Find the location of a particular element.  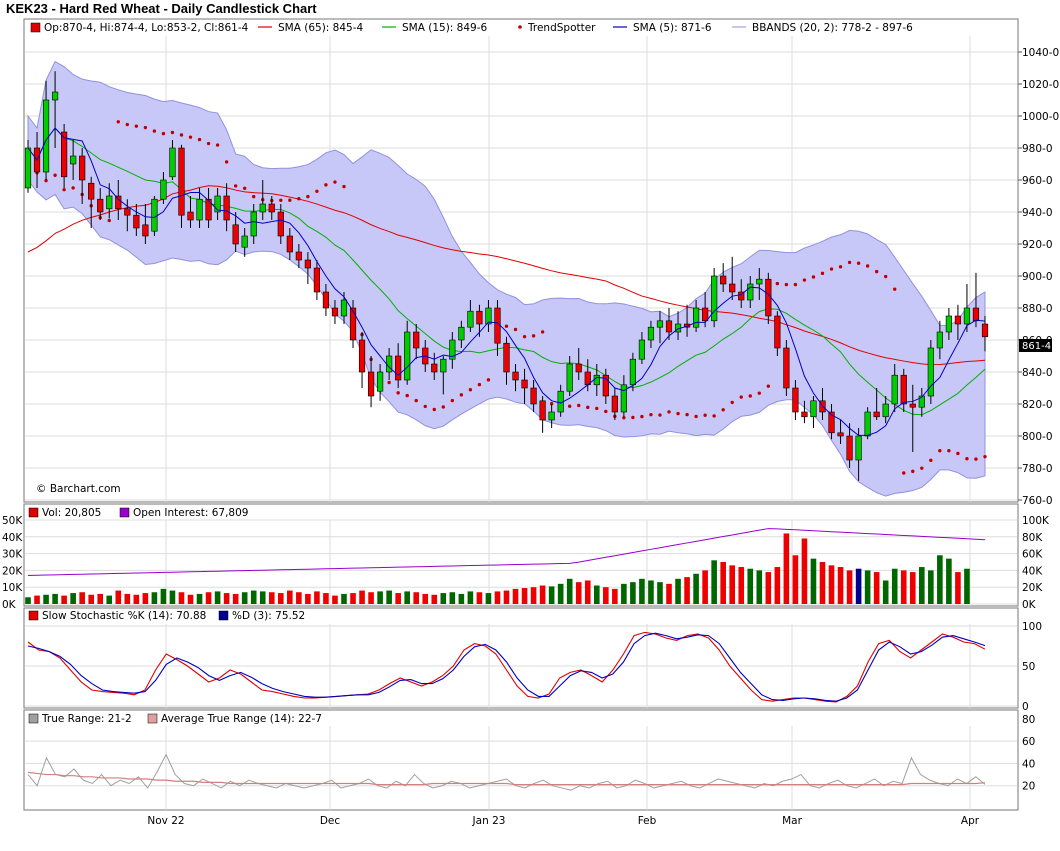

vol-right-tick-2: 40K is located at coordinates (1032, 571).